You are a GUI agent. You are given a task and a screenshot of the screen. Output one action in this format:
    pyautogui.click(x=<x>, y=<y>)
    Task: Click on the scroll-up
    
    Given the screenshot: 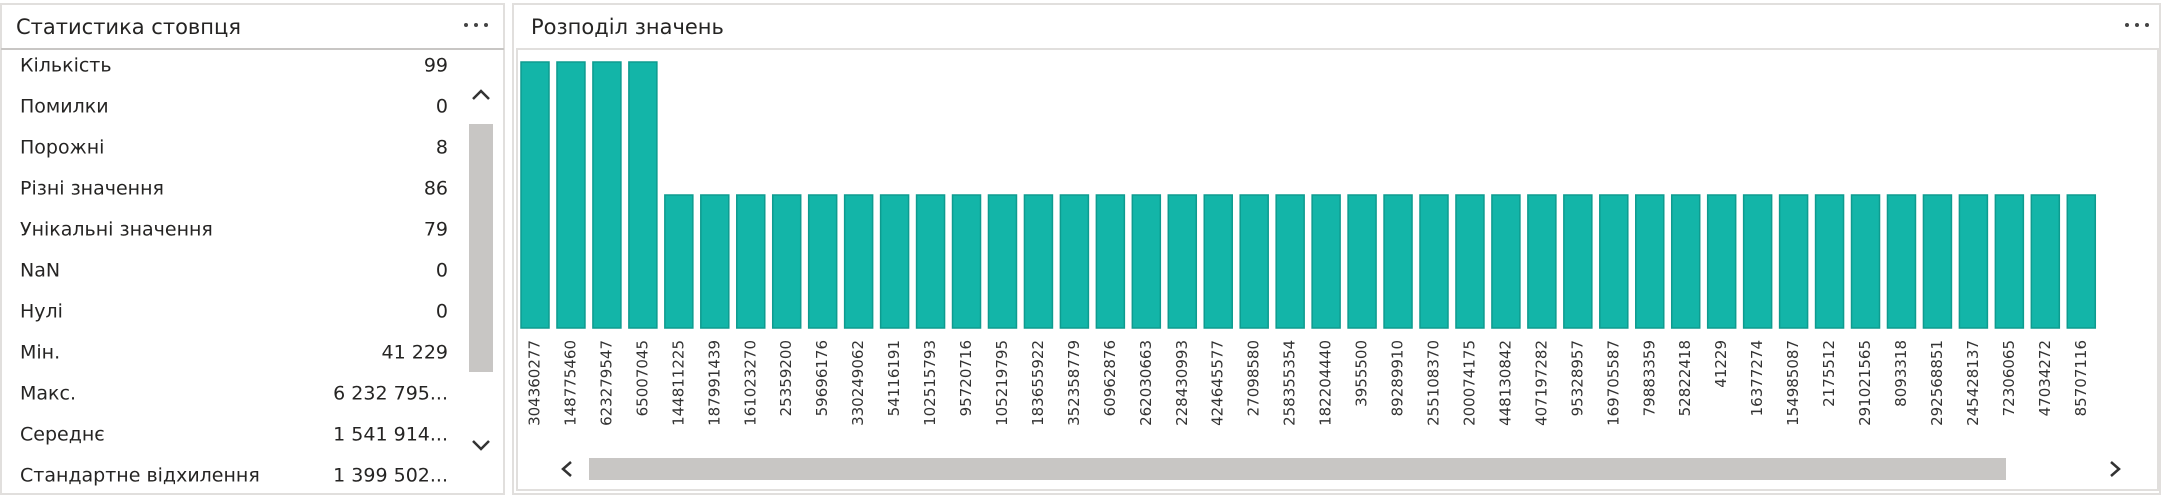 What is the action you would take?
    pyautogui.click(x=481, y=94)
    